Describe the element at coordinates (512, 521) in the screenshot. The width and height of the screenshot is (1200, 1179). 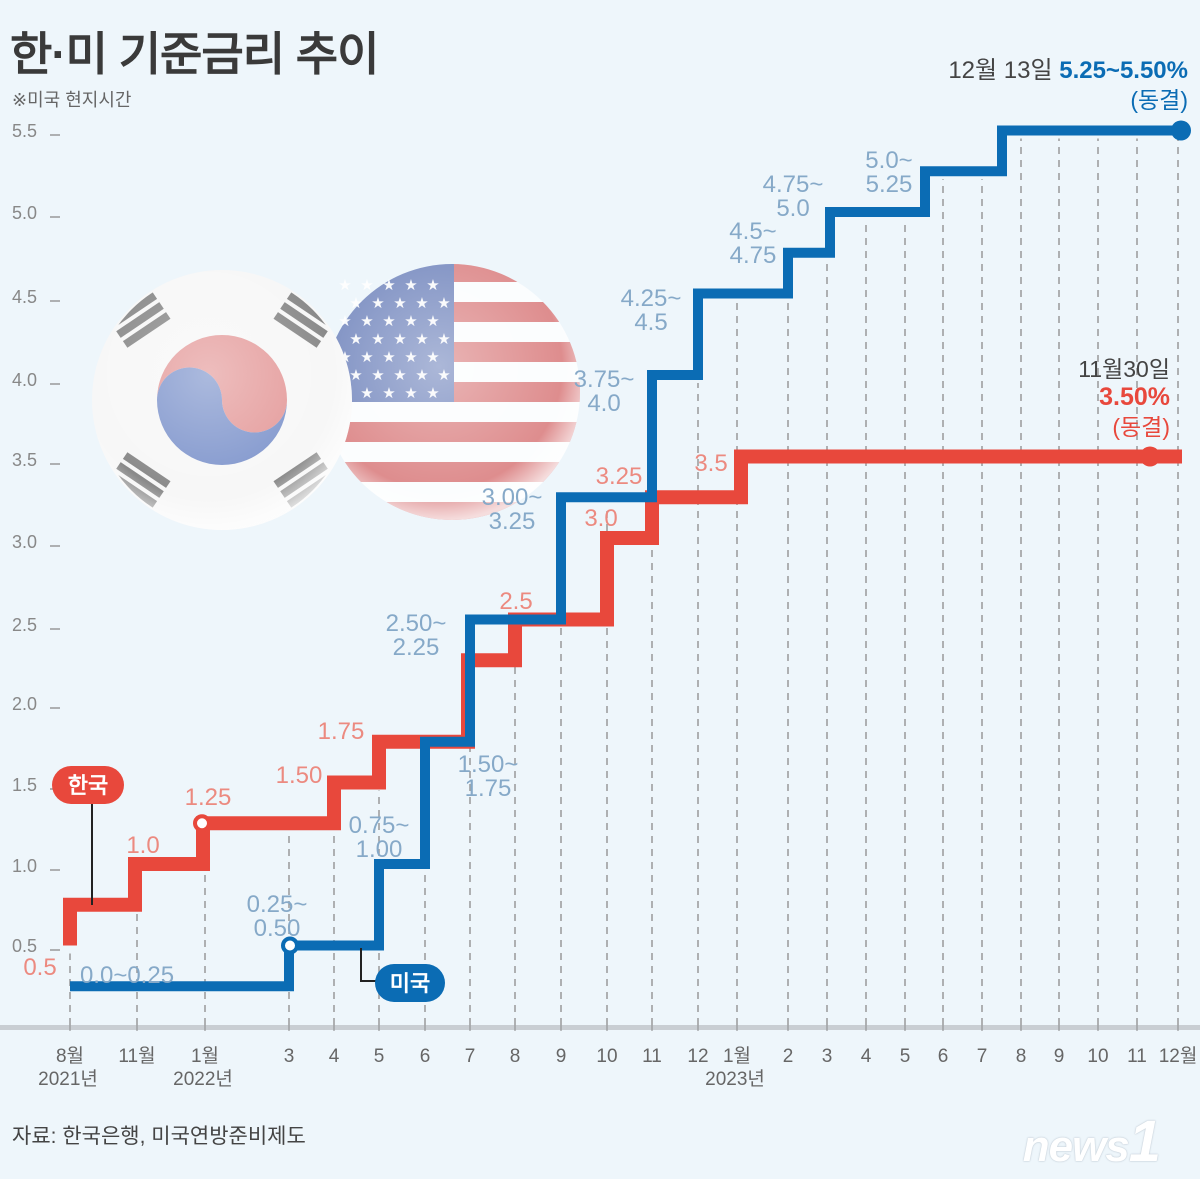
I see `us-value-label: 3.25` at that location.